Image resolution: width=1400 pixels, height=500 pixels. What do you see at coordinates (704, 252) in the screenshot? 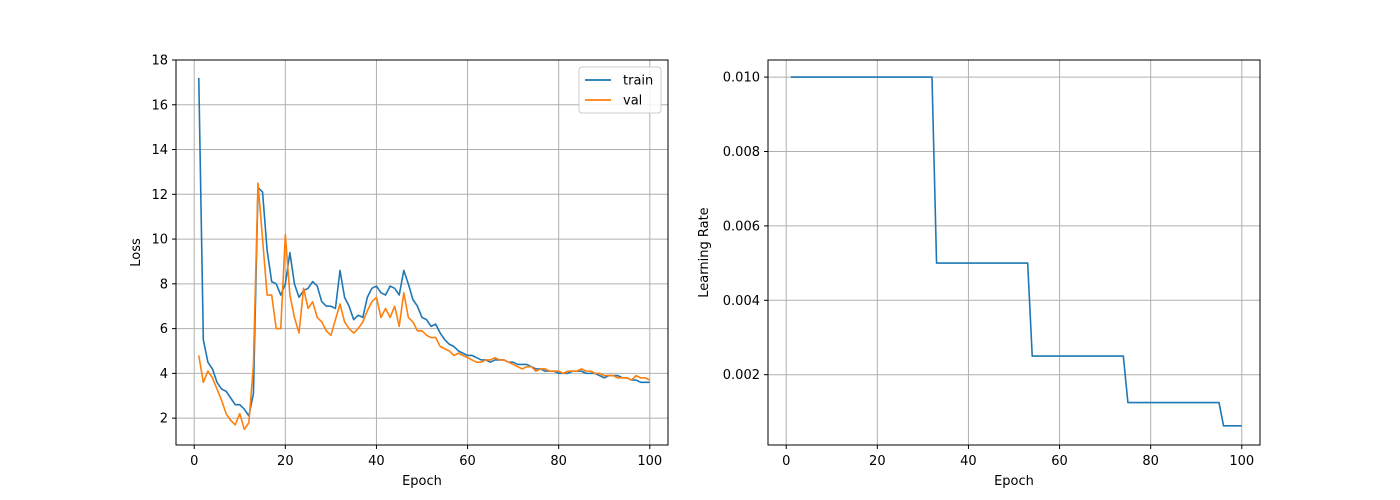
I see `y-axis-label: Learning Rate` at bounding box center [704, 252].